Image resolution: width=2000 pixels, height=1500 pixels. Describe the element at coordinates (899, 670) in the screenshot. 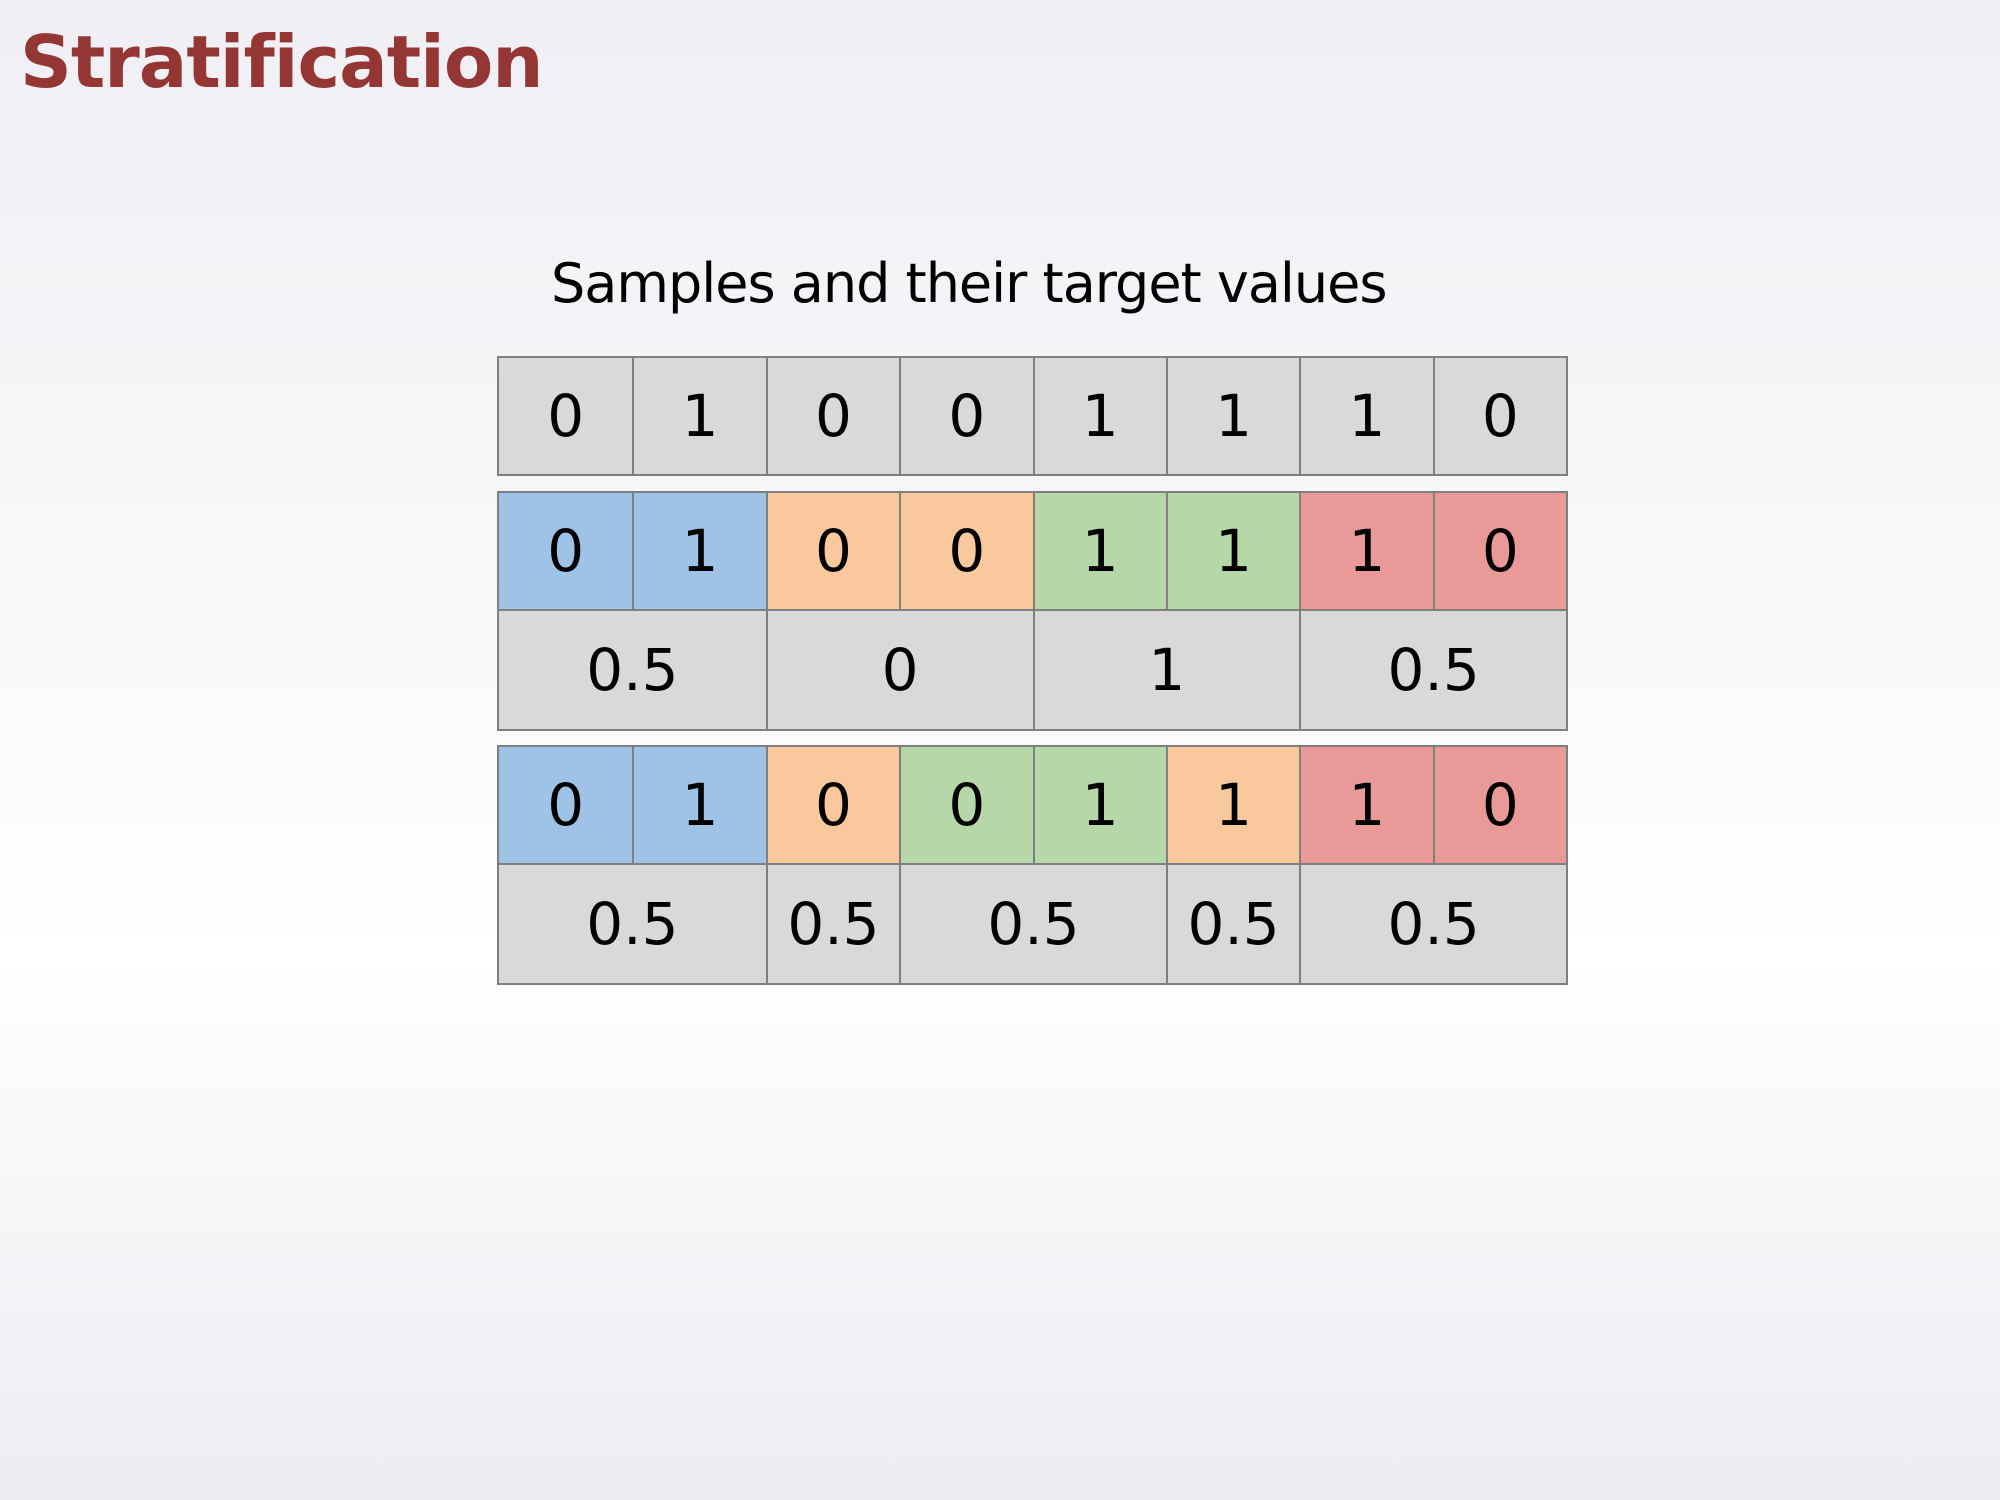

I see `fold-mean-cell: 0` at that location.